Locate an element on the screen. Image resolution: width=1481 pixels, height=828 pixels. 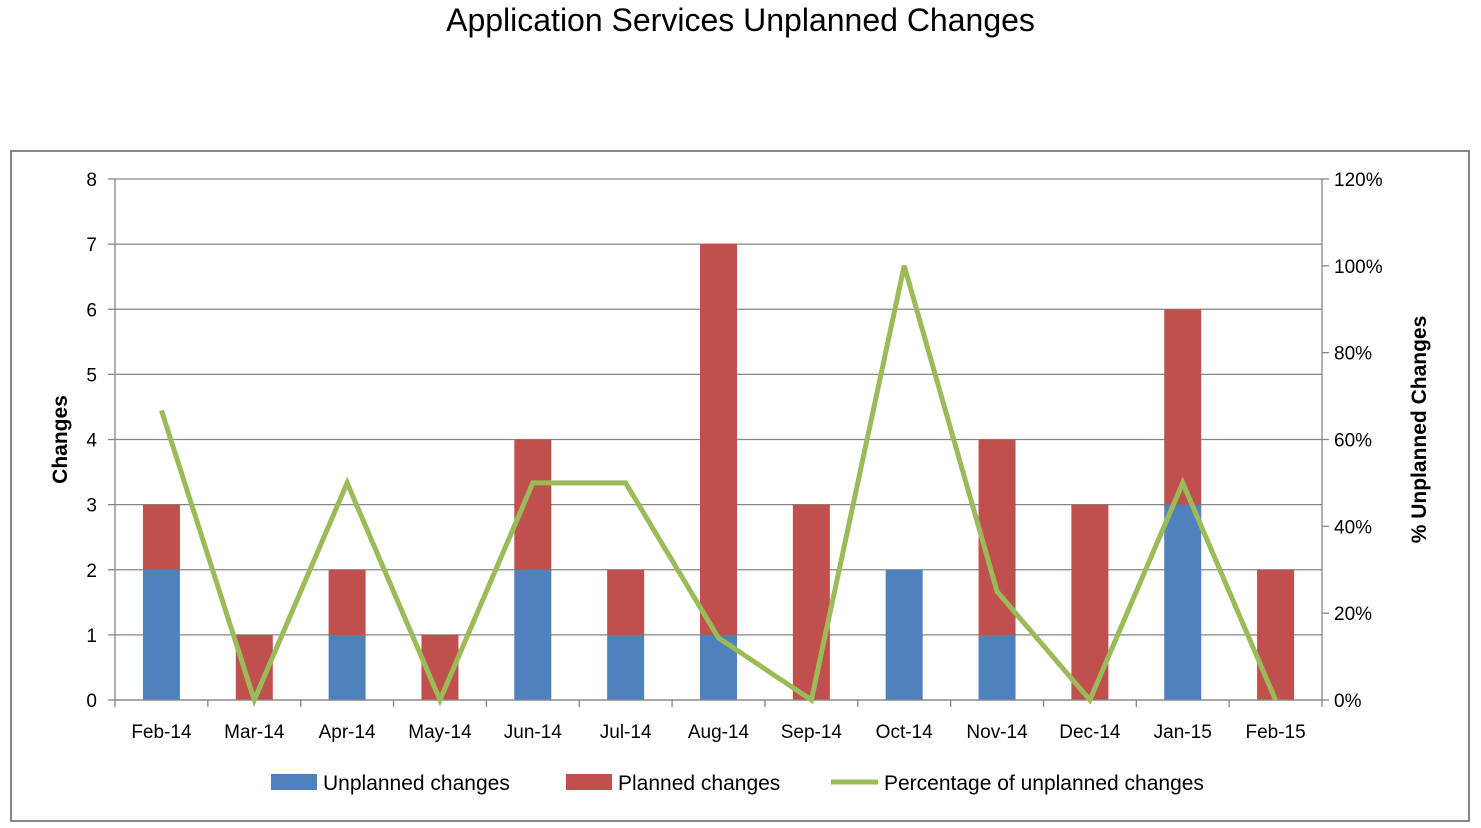
x-tick-label: Nov-14 is located at coordinates (997, 732).